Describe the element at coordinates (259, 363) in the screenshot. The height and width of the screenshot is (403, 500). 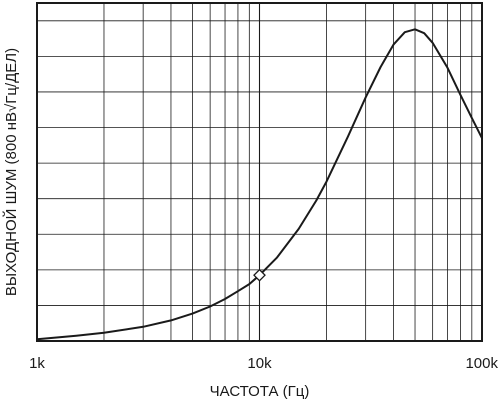
I see `x-tick-label: 10k` at that location.